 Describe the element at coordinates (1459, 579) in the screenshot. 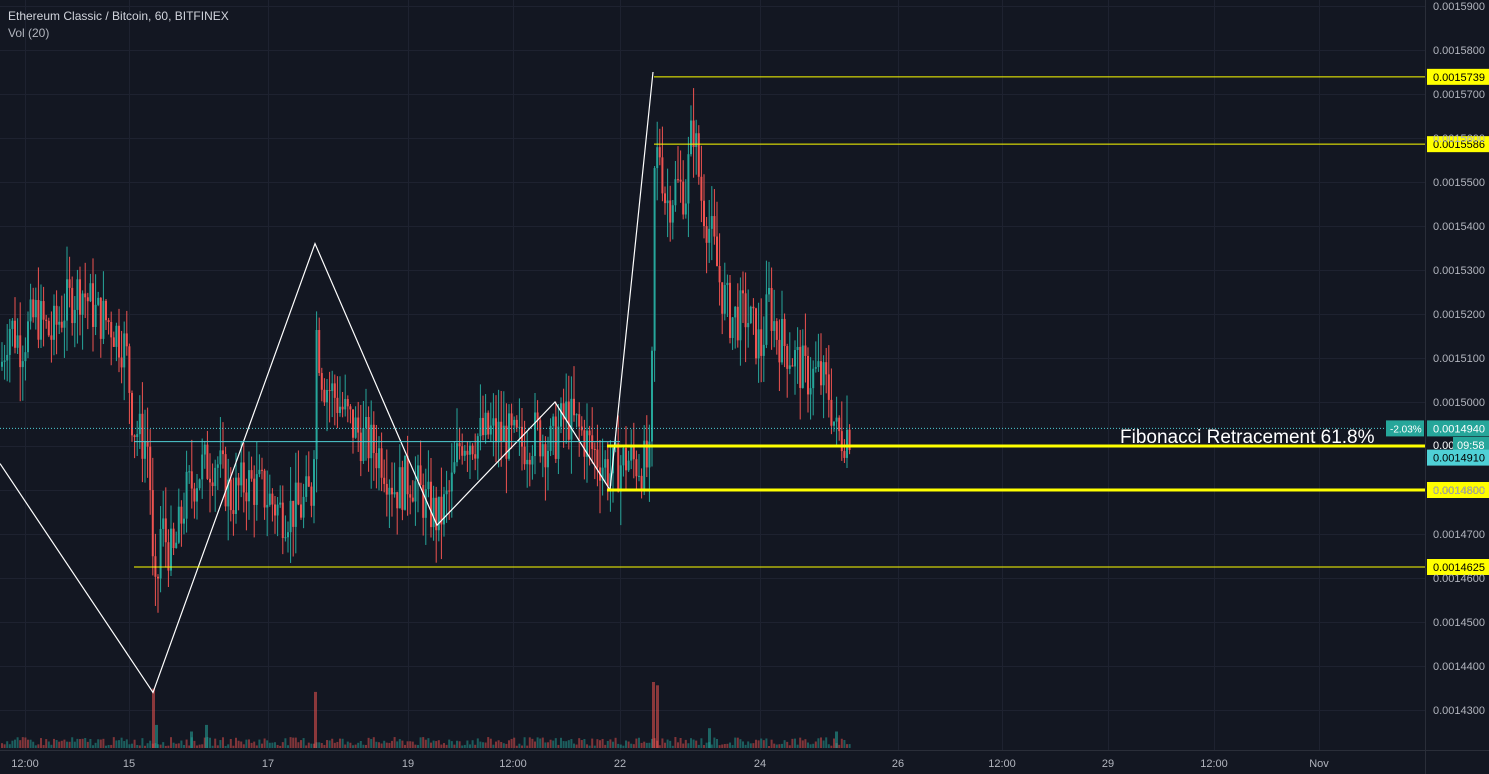

I see `price-axis-tick-label: 0.0014600` at that location.